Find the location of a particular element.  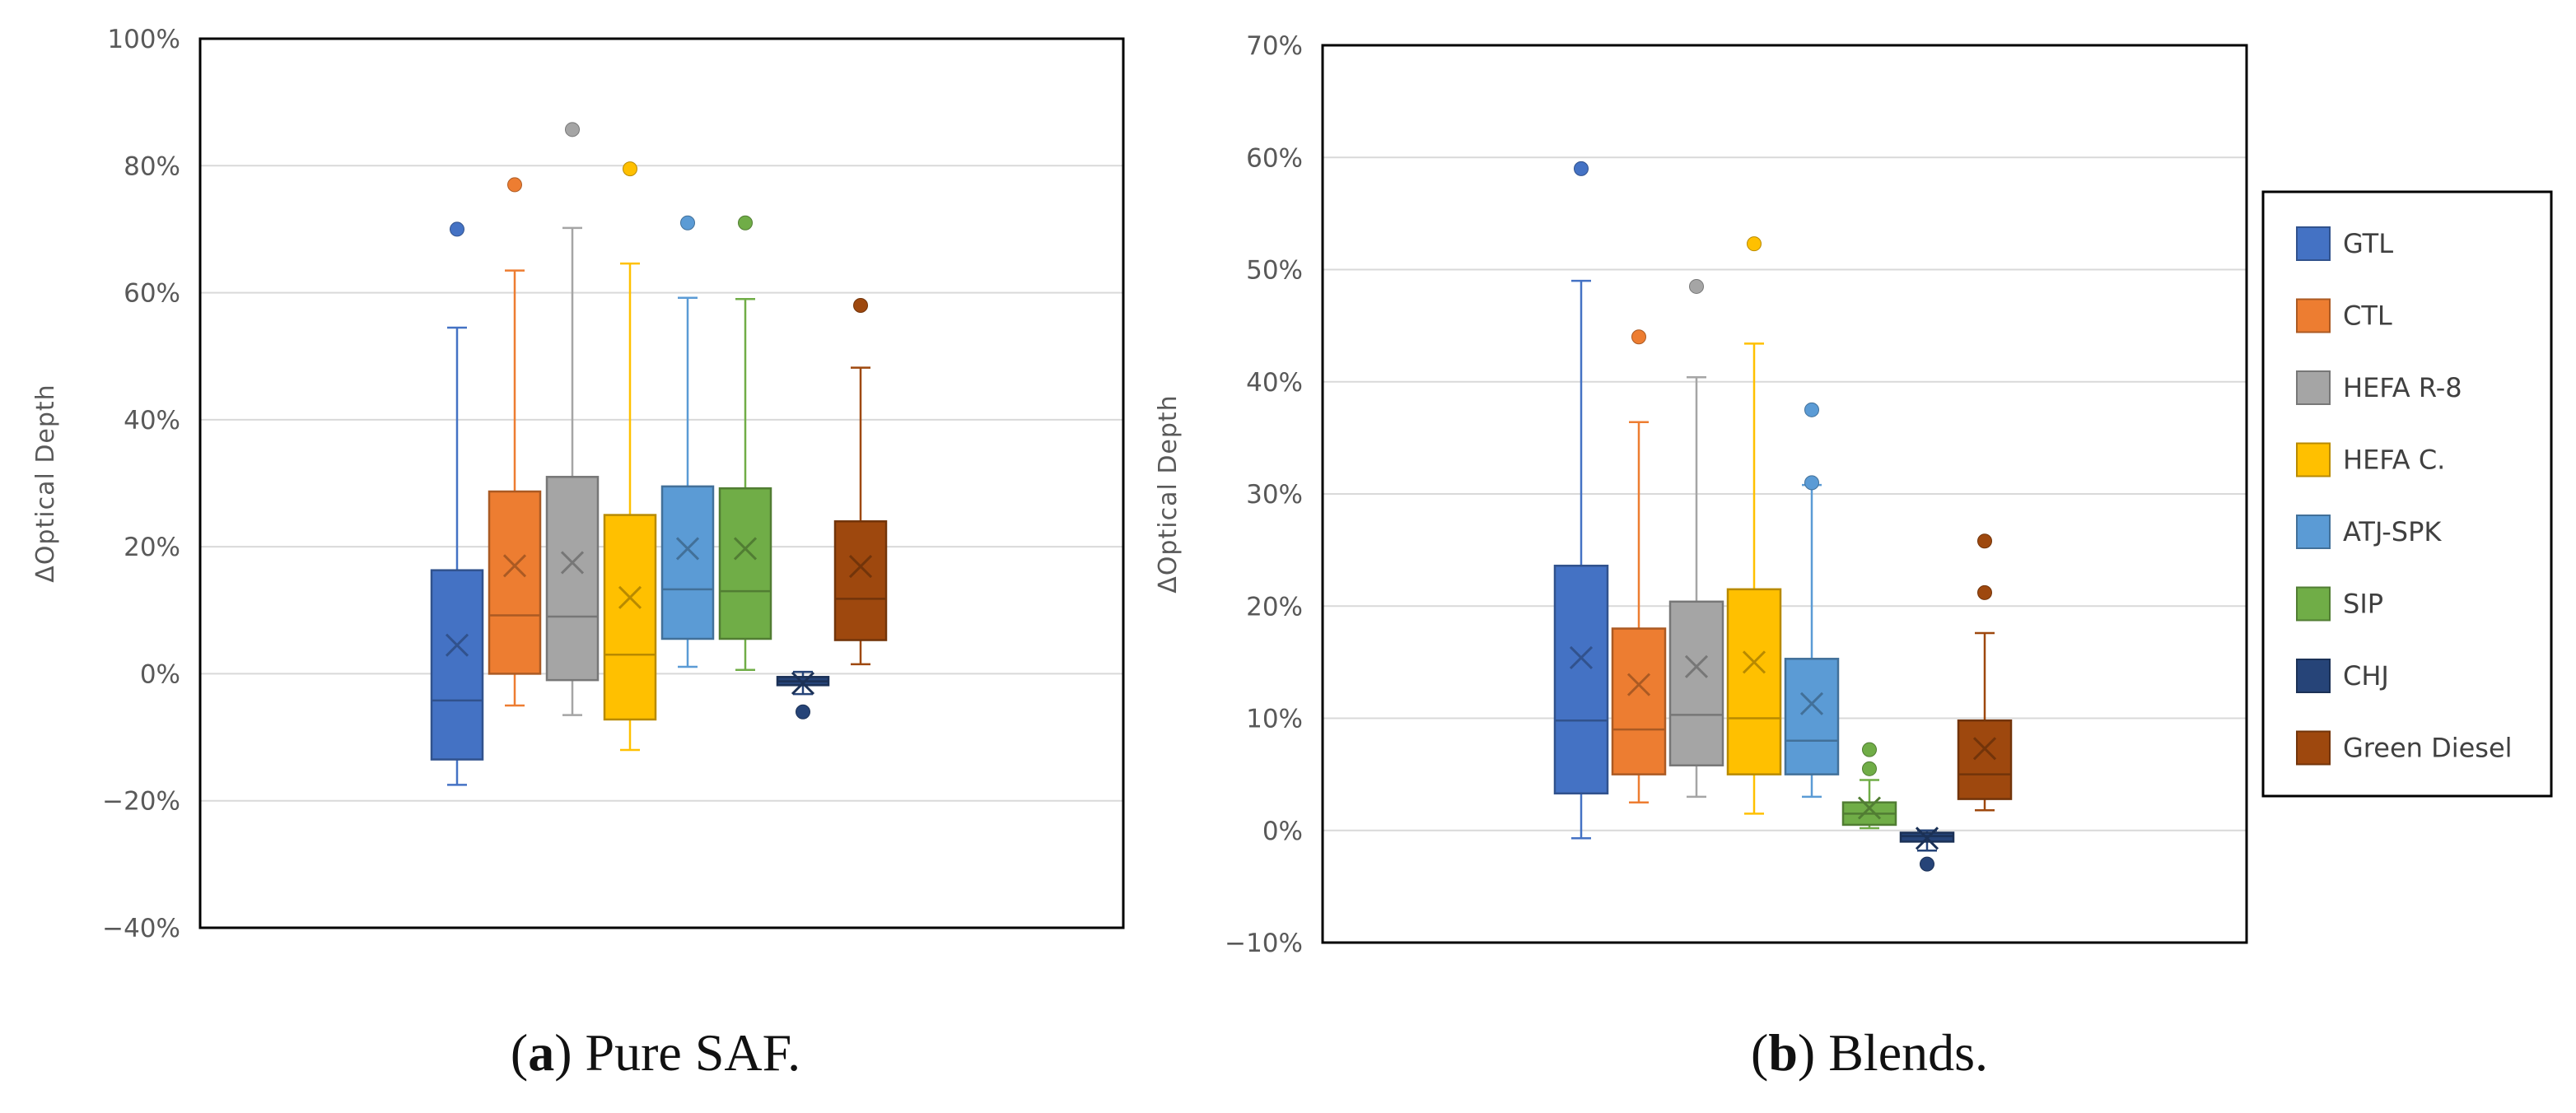

legend-label: SIP is located at coordinates (2363, 604).